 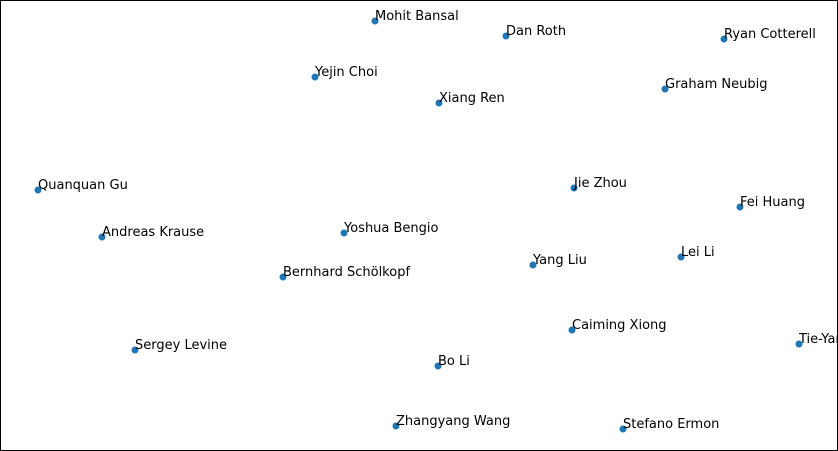 I want to click on point-label: Yejin Choi, so click(x=346, y=72).